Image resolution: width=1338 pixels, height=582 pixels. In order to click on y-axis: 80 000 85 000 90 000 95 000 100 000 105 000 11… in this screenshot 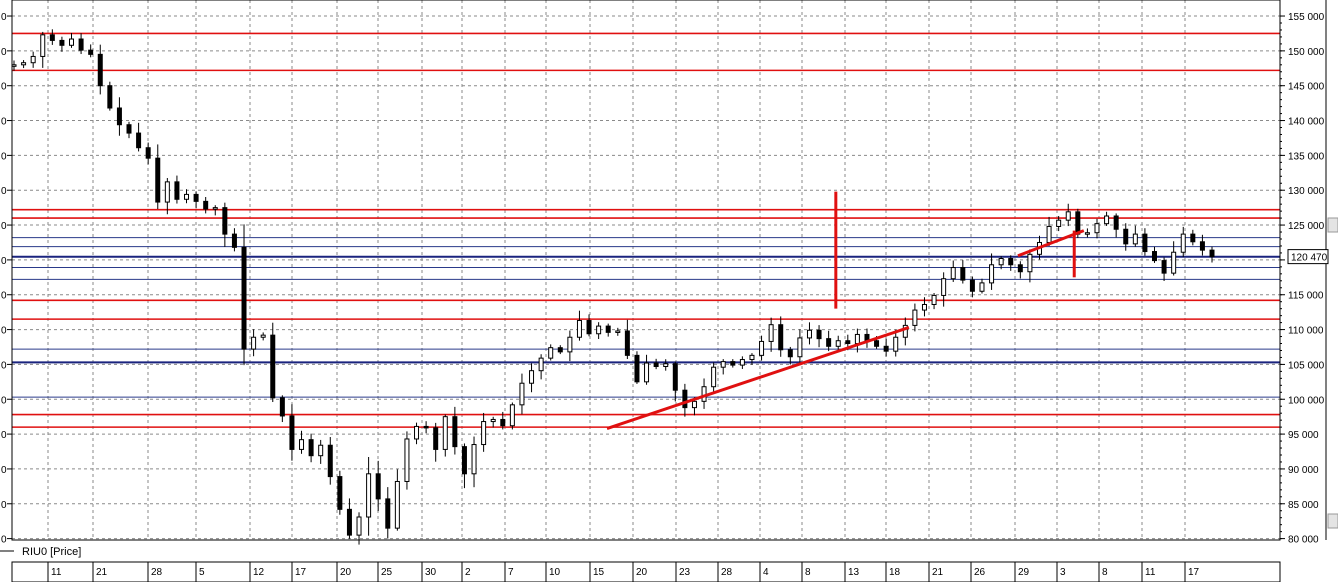, I will do `click(1302, 279)`.